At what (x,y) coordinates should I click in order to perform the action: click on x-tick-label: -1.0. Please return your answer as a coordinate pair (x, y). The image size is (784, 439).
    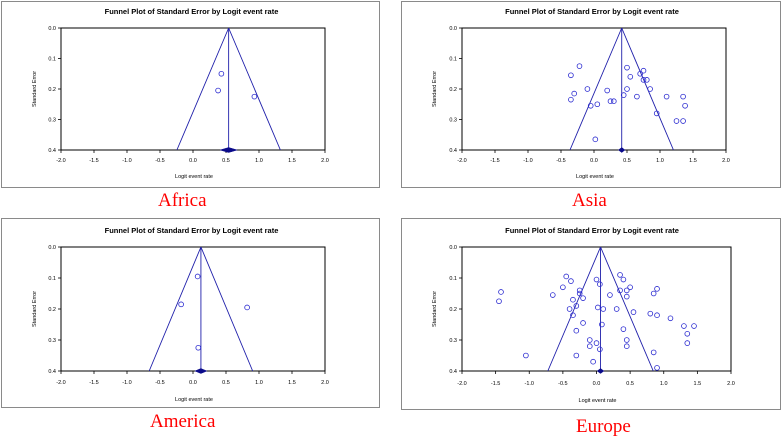
    Looking at the image, I should click on (126, 383).